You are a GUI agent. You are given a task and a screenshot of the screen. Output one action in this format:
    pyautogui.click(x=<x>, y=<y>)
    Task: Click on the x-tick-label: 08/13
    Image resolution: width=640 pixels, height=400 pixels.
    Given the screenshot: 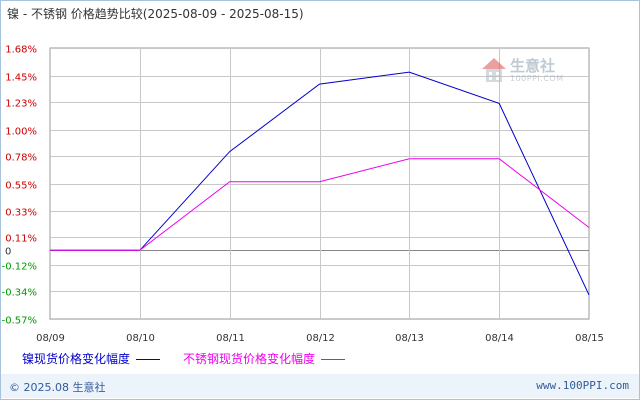 What is the action you would take?
    pyautogui.click(x=409, y=338)
    